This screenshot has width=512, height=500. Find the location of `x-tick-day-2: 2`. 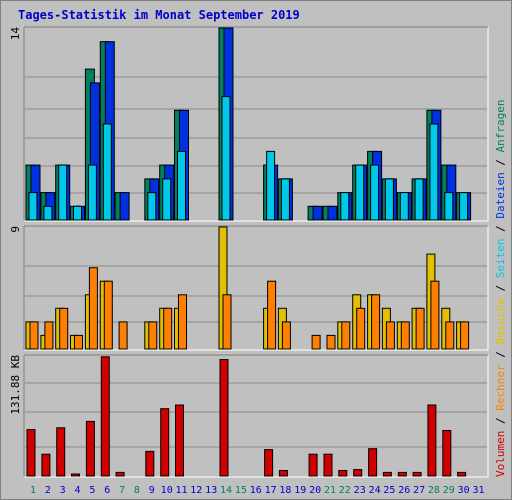

x-tick-day-2: 2 is located at coordinates (48, 490).